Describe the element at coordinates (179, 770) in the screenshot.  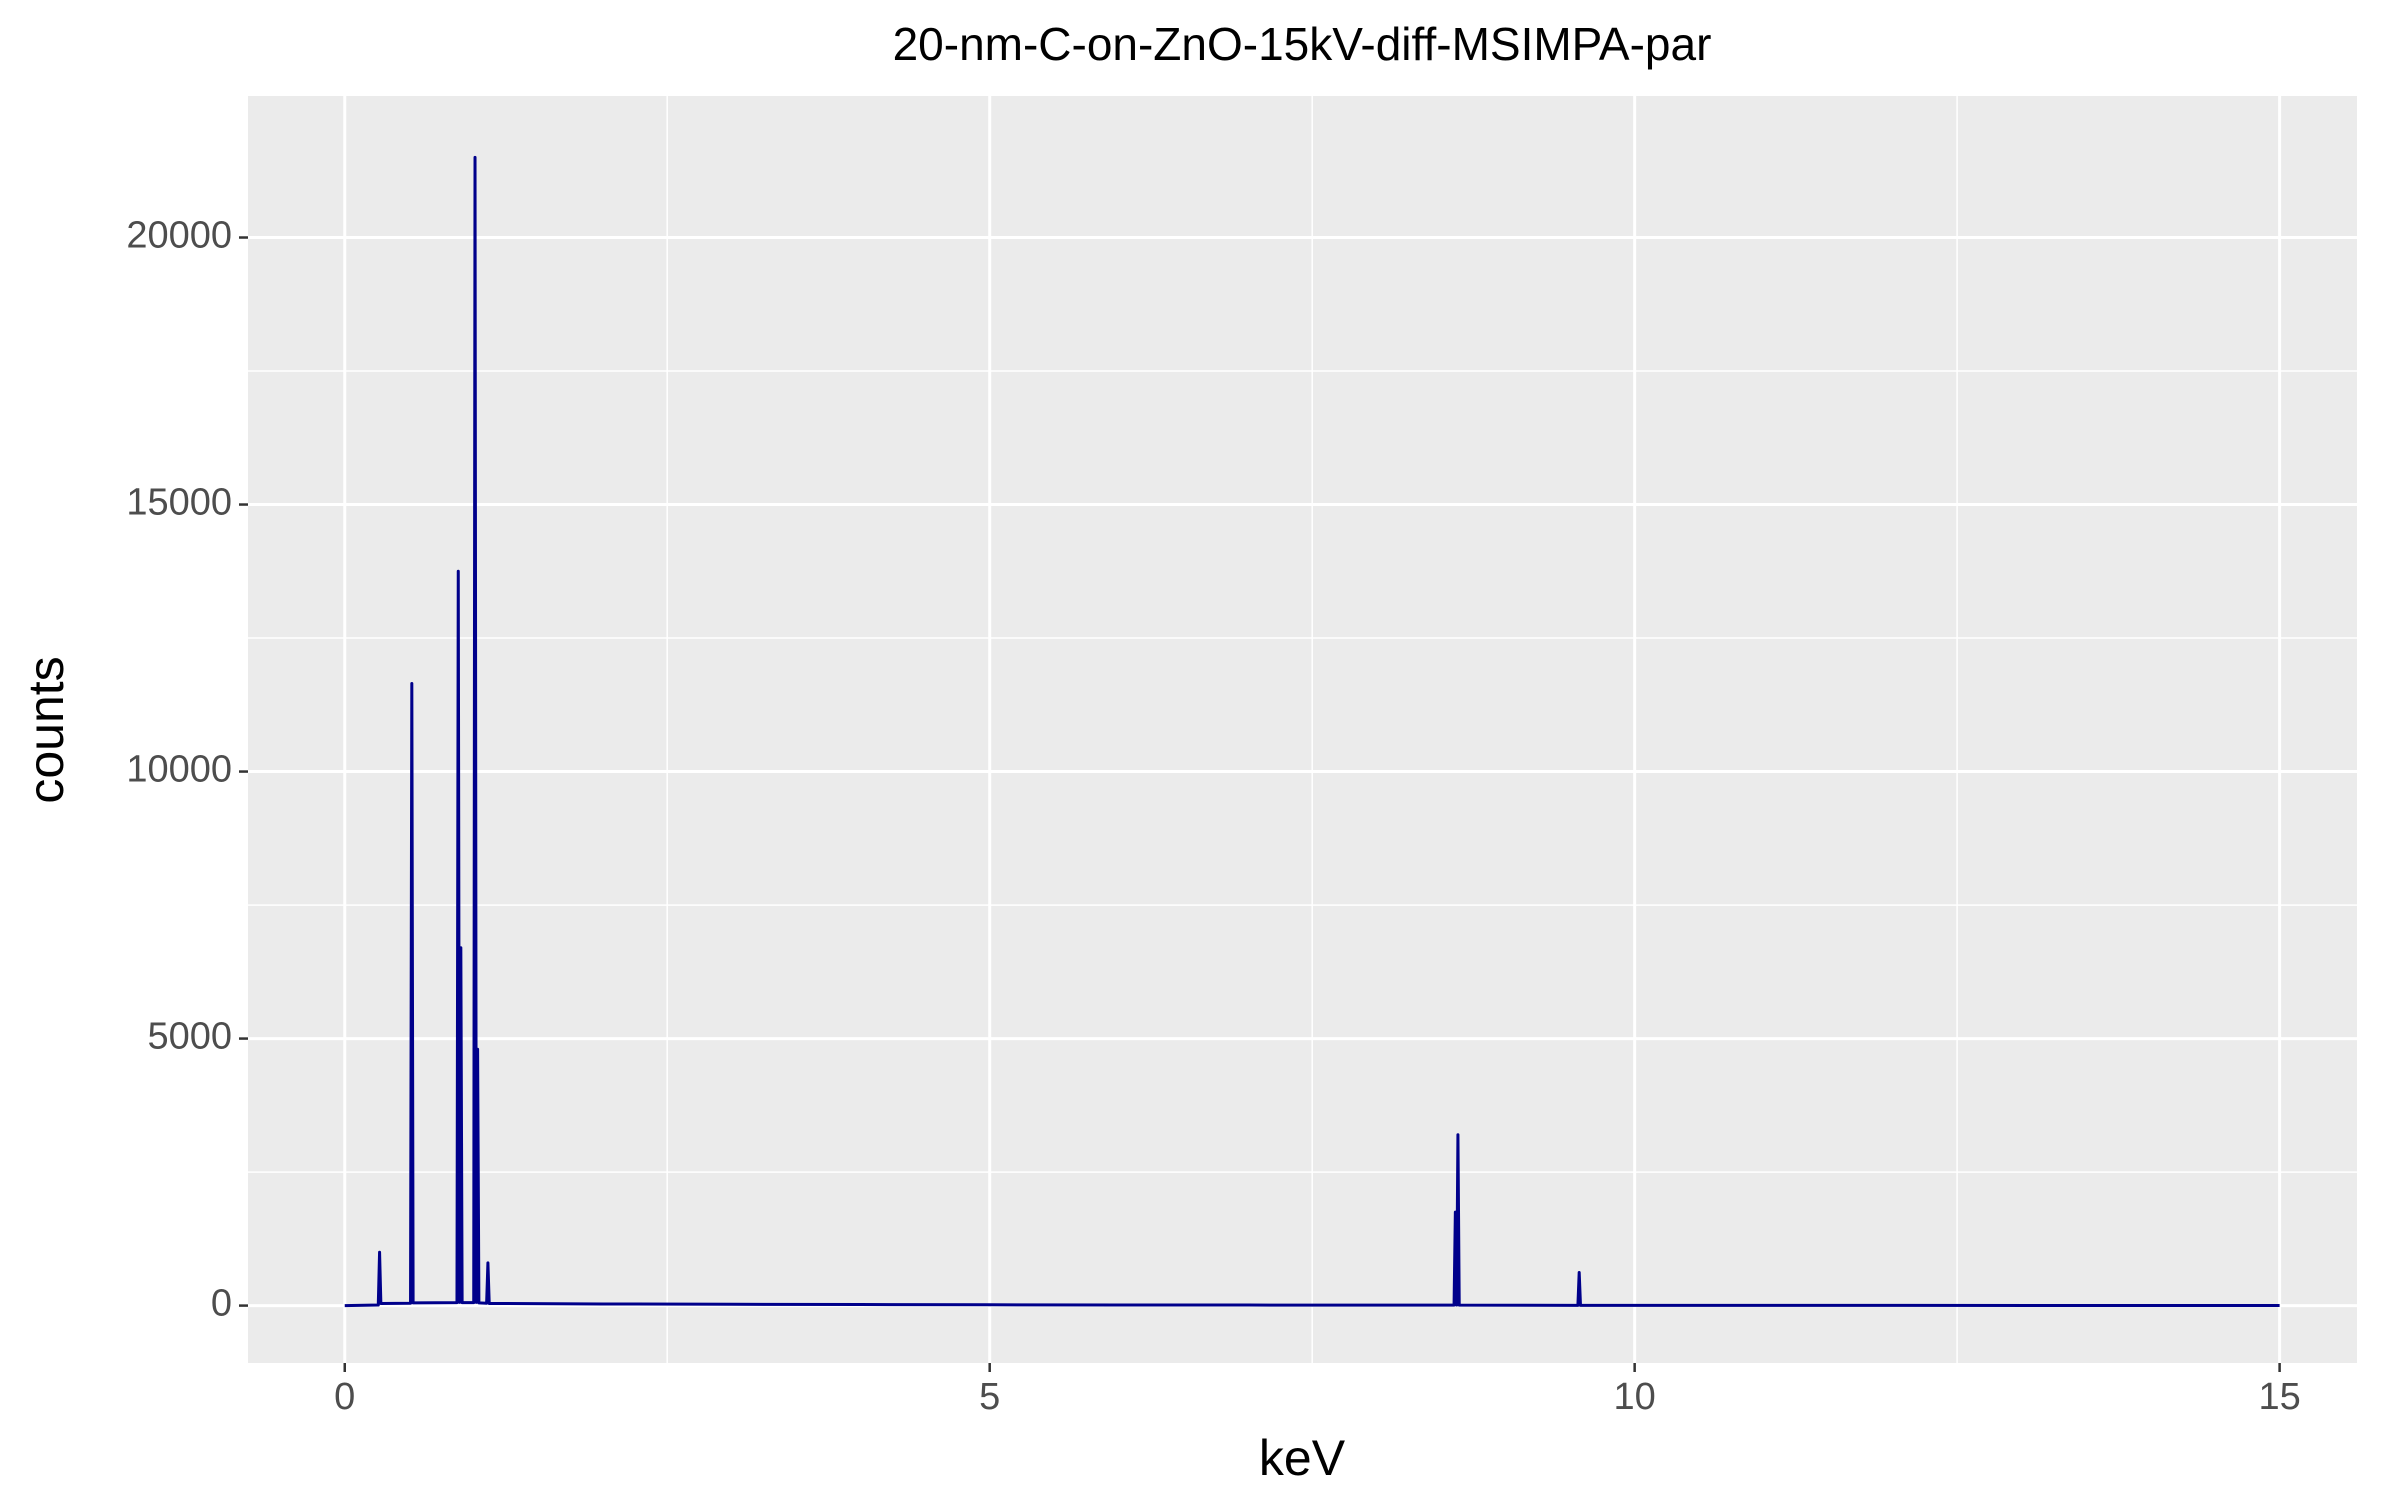
I see `y-tick-label: 10000` at that location.